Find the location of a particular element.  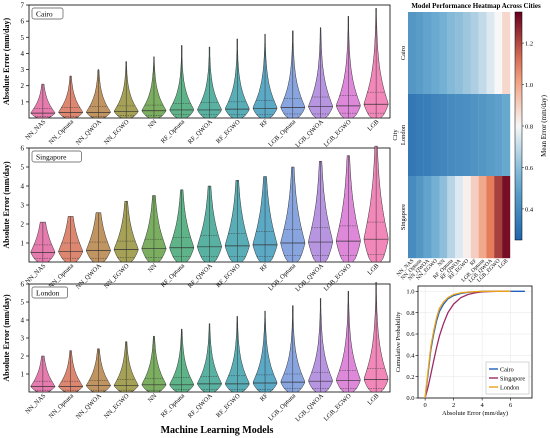

cdf-ylabel: Cumulative Probability is located at coordinates (398, 342).